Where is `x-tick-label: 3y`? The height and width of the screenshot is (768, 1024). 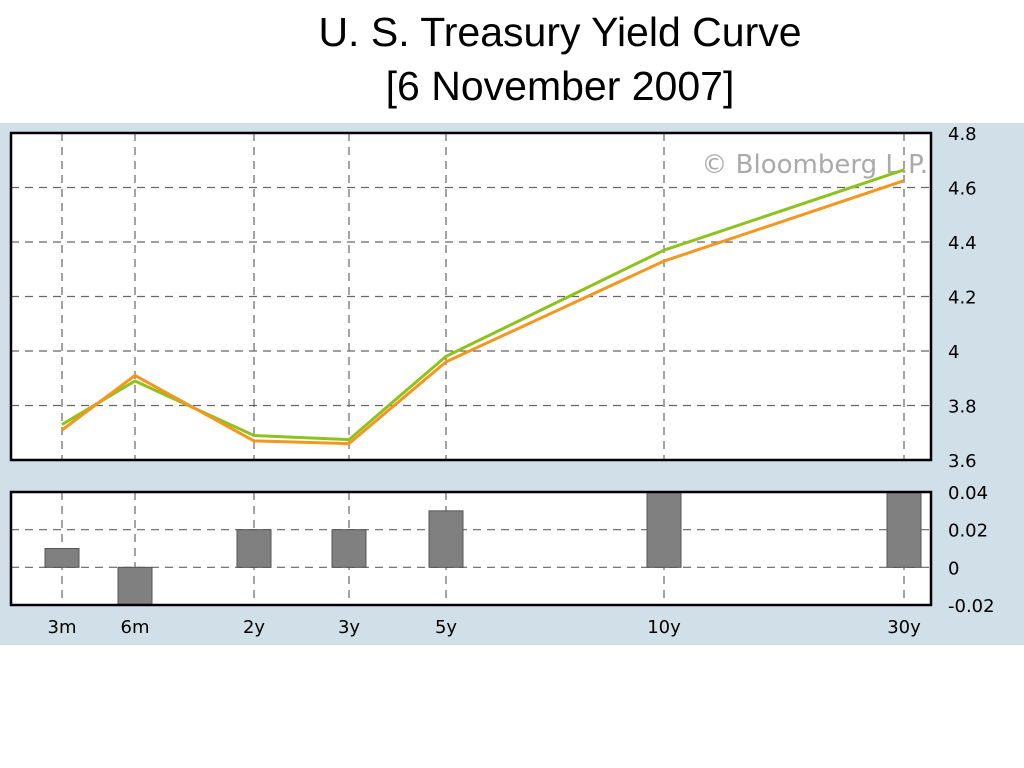 x-tick-label: 3y is located at coordinates (349, 627).